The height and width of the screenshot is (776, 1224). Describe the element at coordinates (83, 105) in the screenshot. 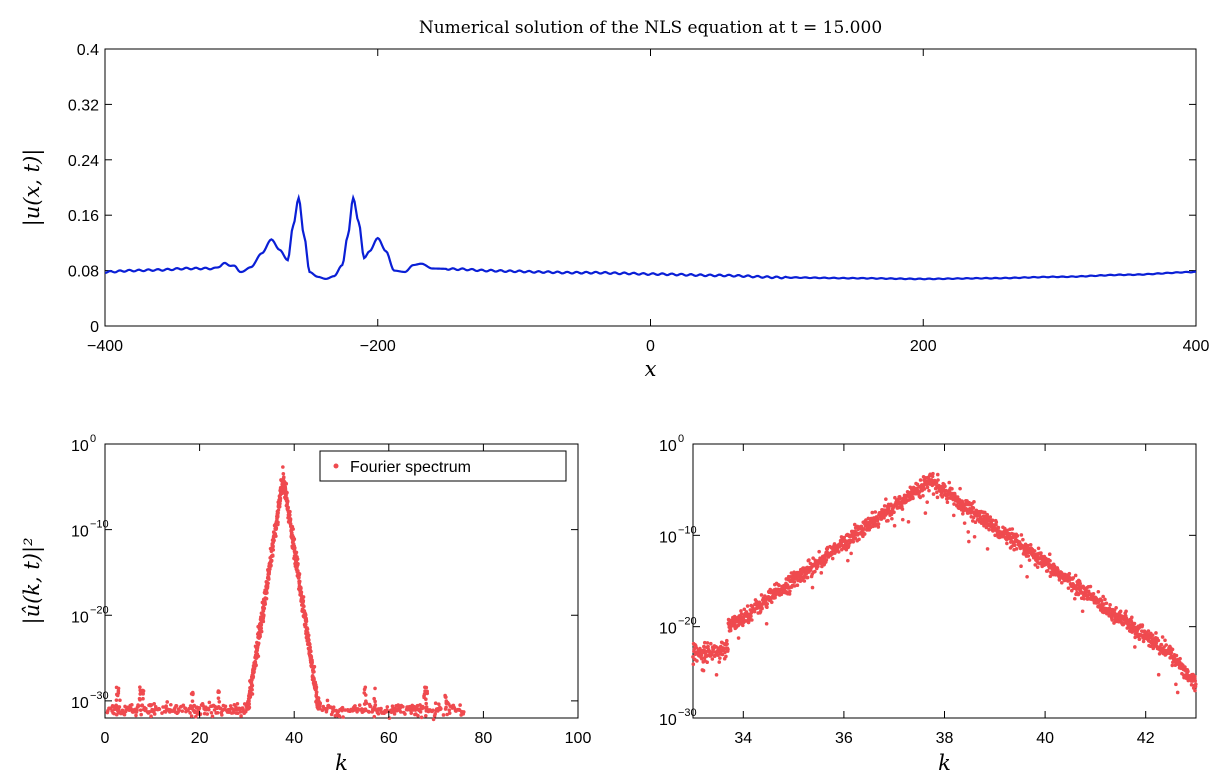

I see `y-tick-label: 0.32` at that location.